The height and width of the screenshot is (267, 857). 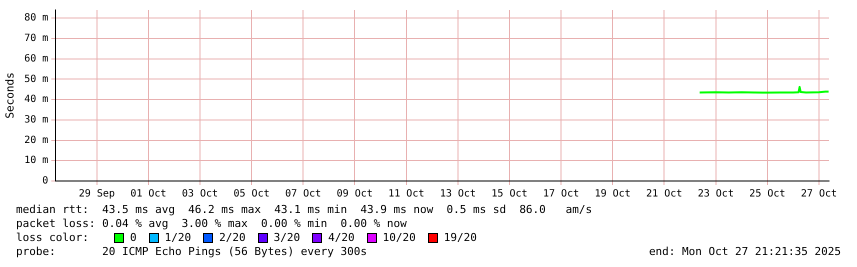 I want to click on legend-label: 0, so click(x=133, y=238).